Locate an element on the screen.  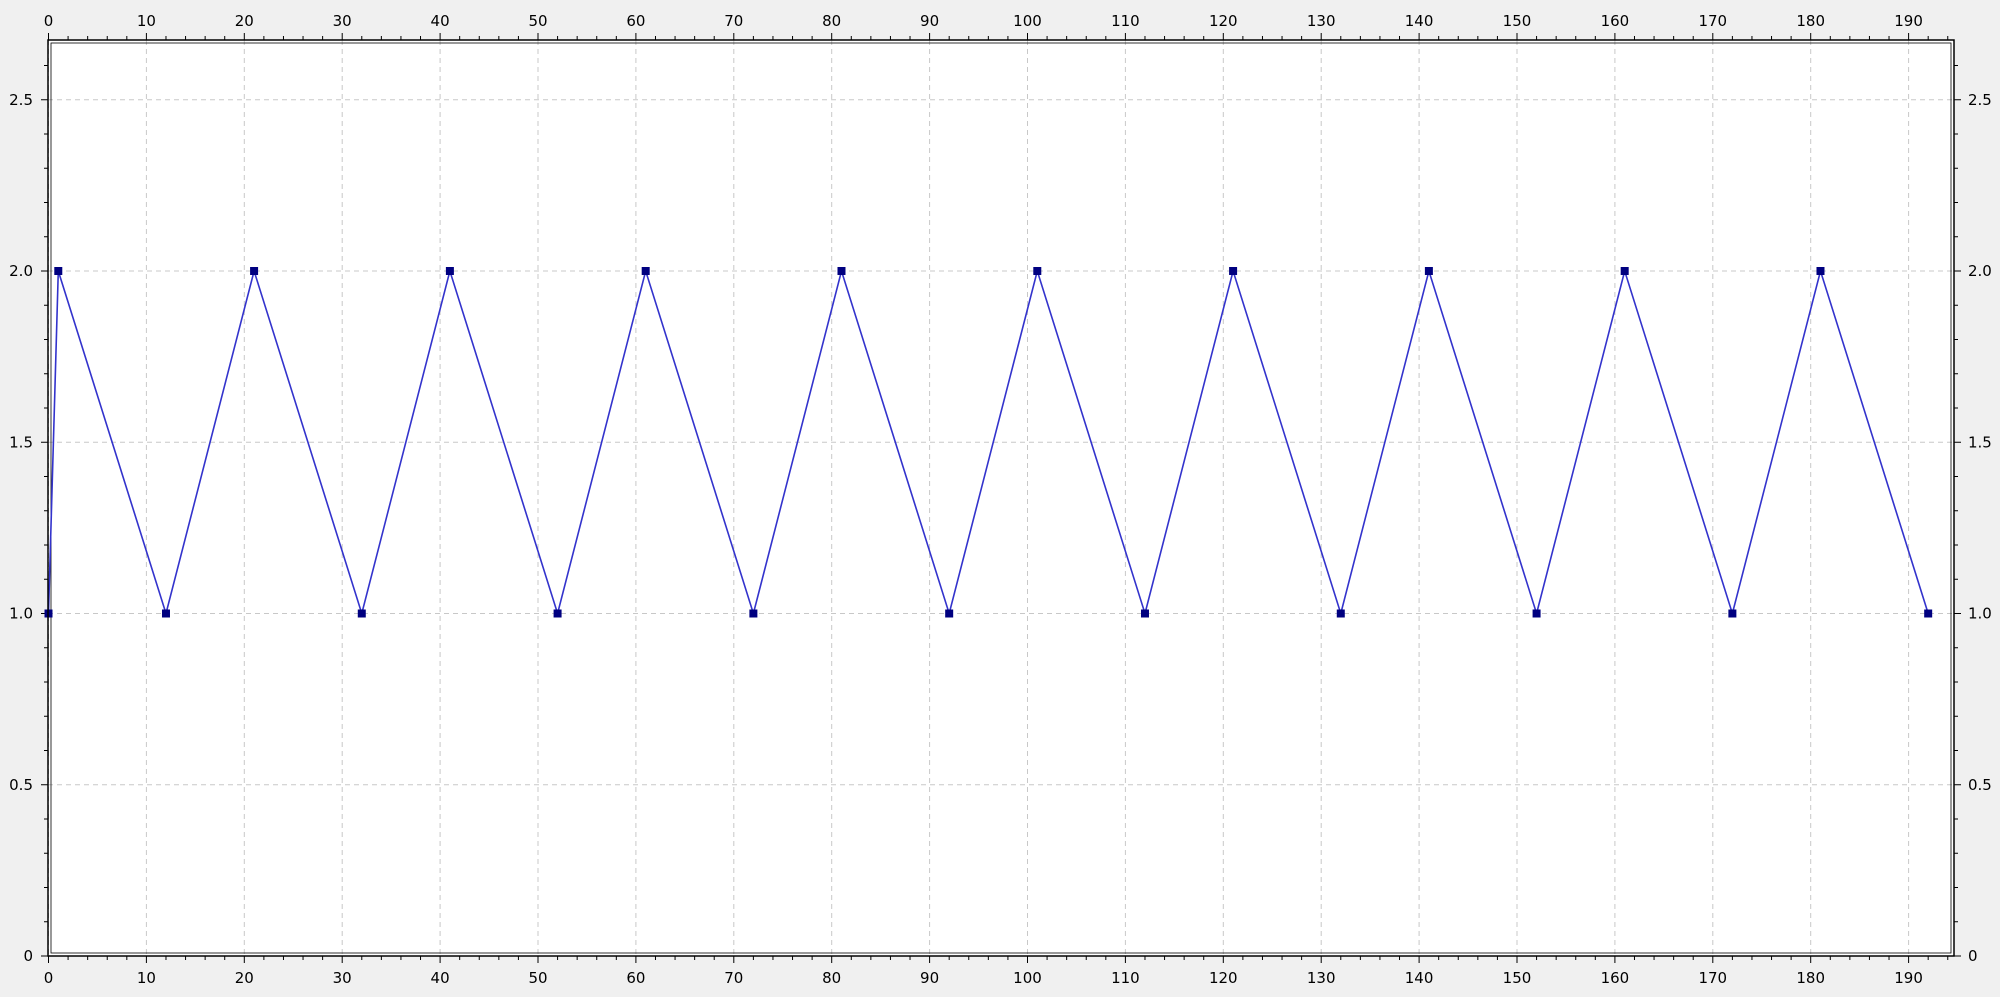
x-tick-label-bottom: 60 is located at coordinates (635, 978).